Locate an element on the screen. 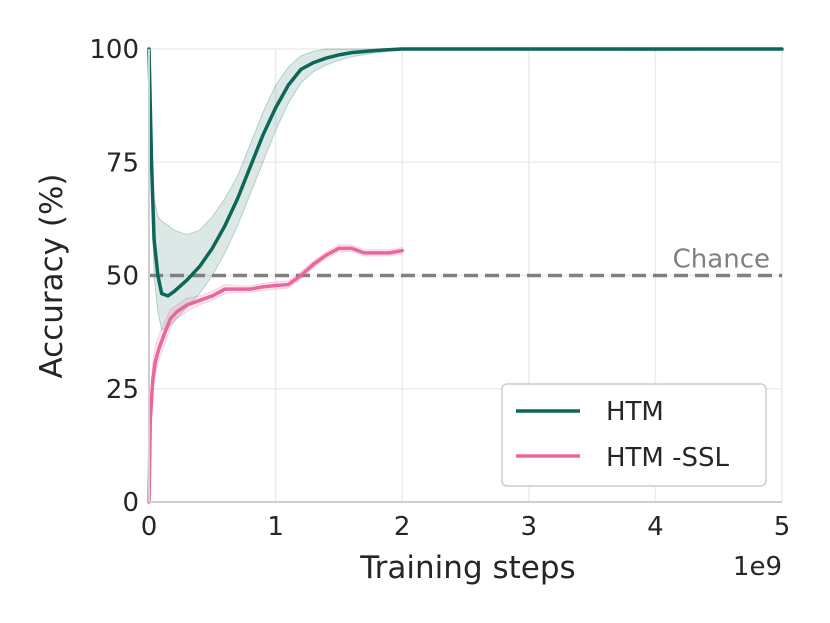 The image size is (830, 623). x-multiplier-label: 1e9 is located at coordinates (757, 567).